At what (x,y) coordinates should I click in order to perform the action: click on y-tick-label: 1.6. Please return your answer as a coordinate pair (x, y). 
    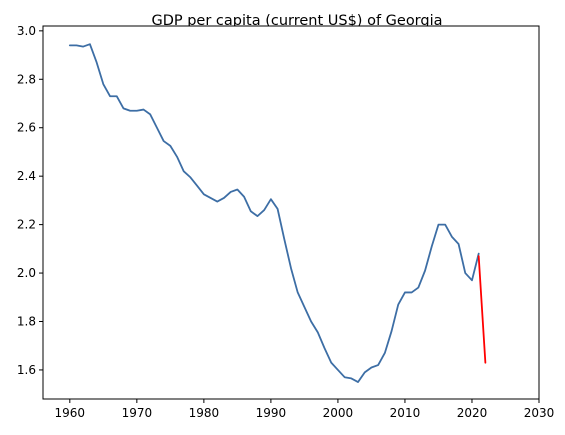
    Looking at the image, I should click on (26, 370).